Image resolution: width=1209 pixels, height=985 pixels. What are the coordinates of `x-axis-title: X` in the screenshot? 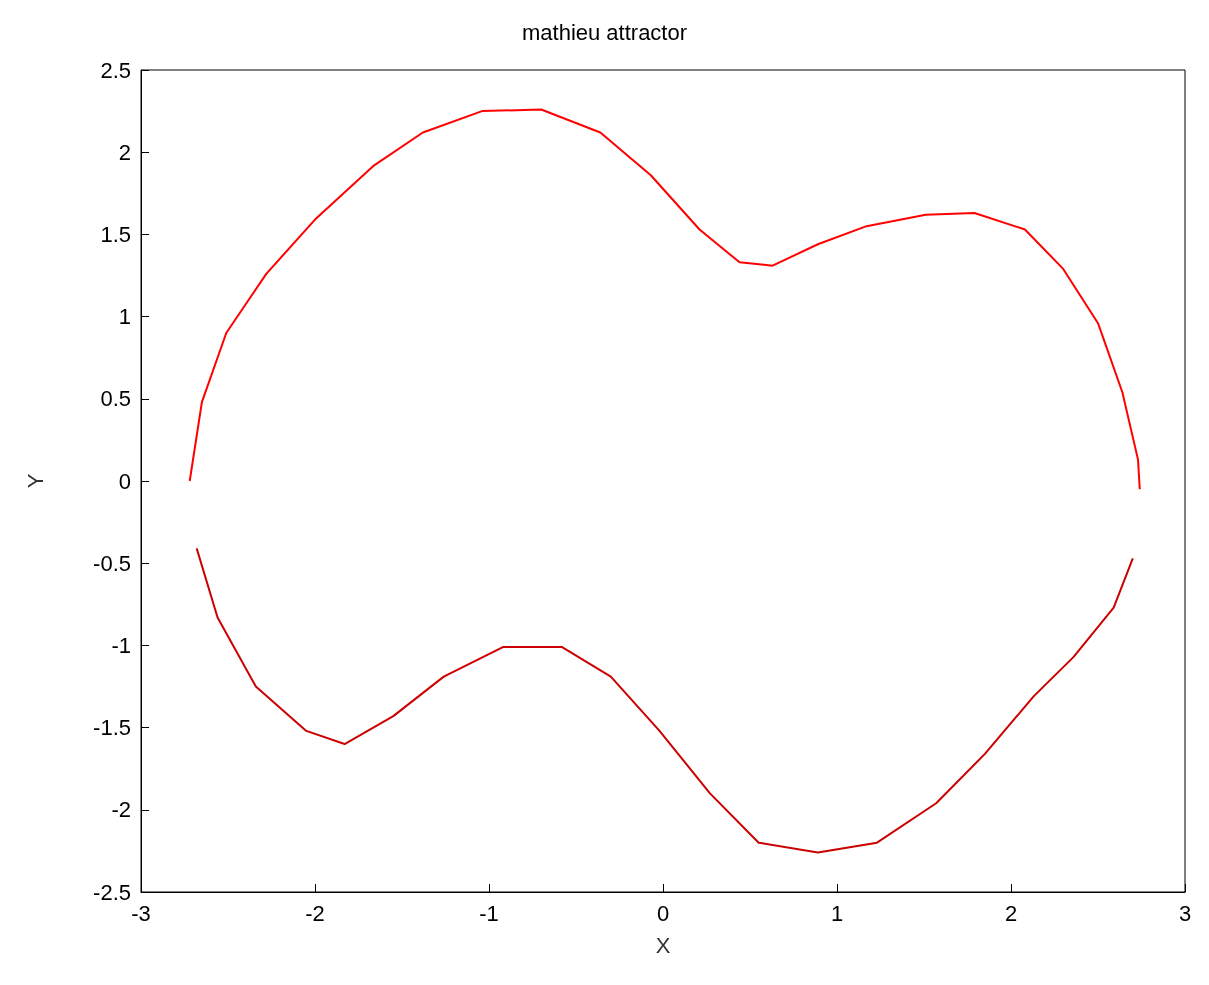 It's located at (663, 945).